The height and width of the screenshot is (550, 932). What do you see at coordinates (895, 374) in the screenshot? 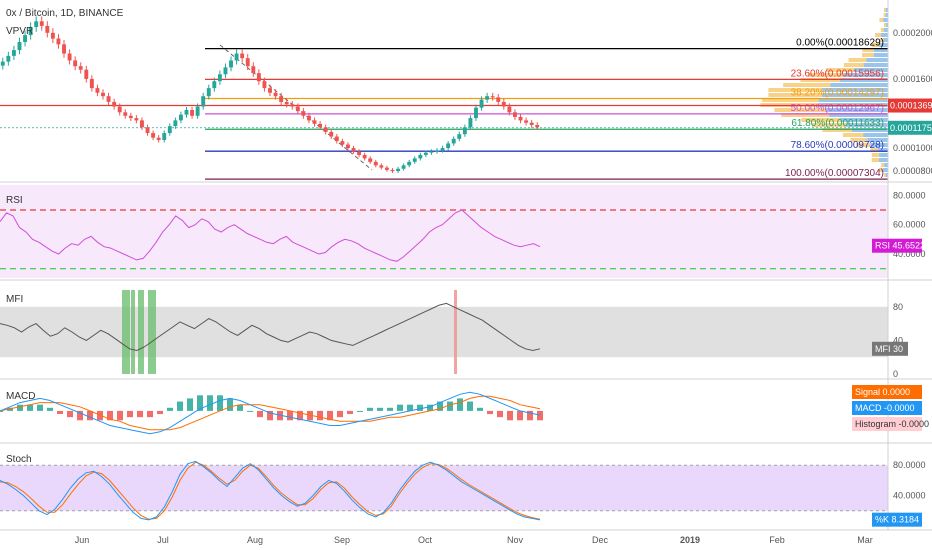
I see `mfi-tick-label: 0` at bounding box center [895, 374].